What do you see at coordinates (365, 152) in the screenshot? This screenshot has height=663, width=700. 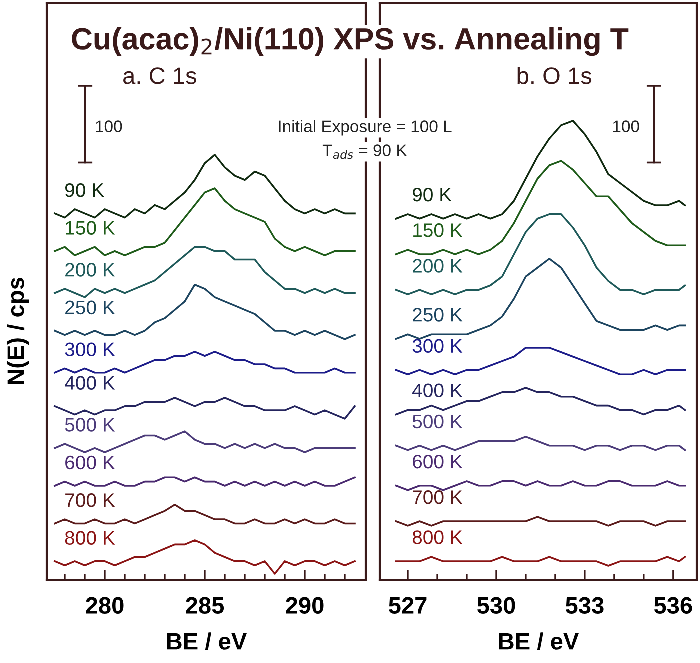 I see `annotation: T$_{ads}$ = 90 K` at bounding box center [365, 152].